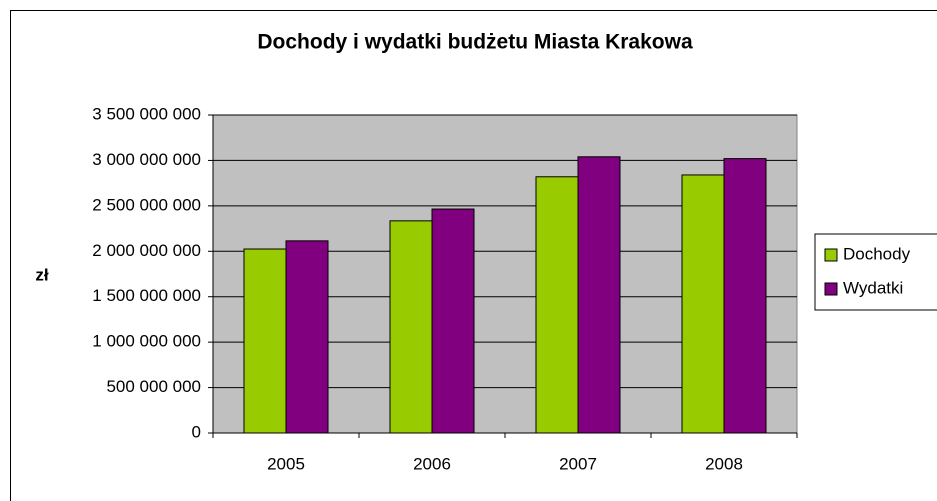 This screenshot has width=937, height=501. Describe the element at coordinates (146, 113) in the screenshot. I see `y-tick-label: 3 500 000 000` at that location.